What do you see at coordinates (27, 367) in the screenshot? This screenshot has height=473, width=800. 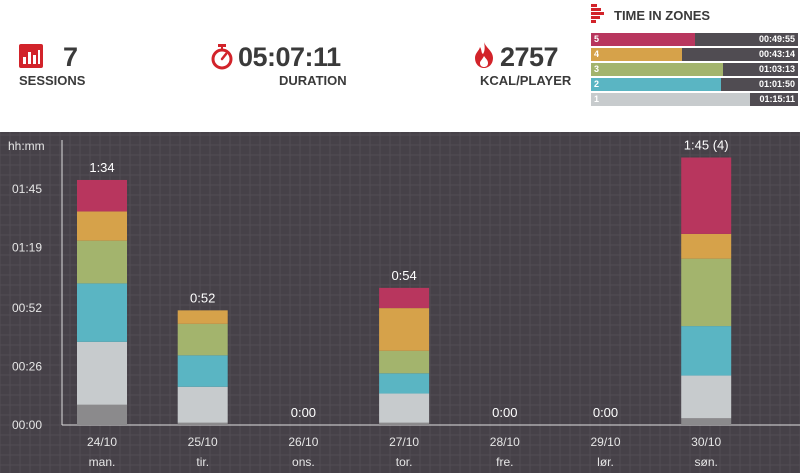 I see `y-tick-label: 00:26` at bounding box center [27, 367].